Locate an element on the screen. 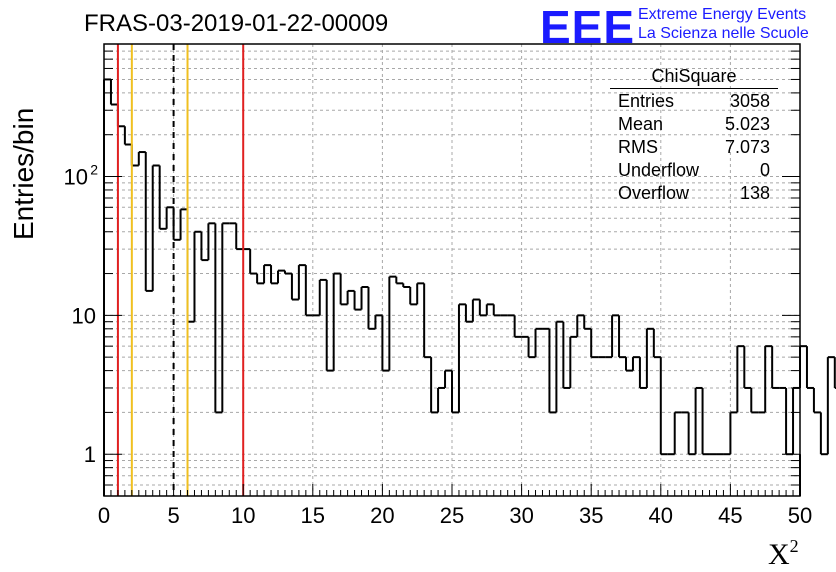  stats-value: 138 is located at coordinates (754, 193).